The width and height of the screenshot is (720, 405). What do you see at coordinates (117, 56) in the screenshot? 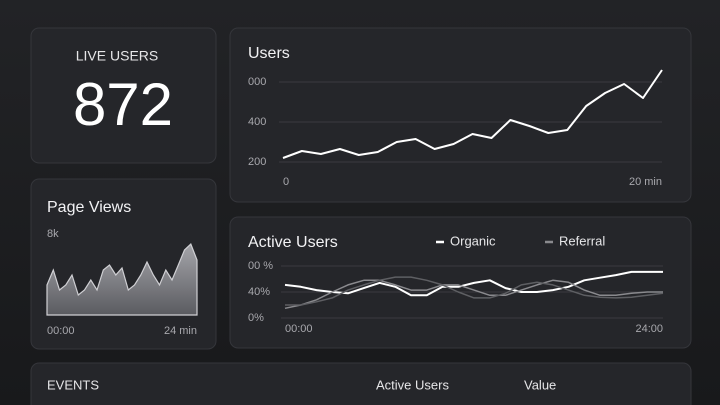
I see `live-users-label: LIVE USERS` at bounding box center [117, 56].